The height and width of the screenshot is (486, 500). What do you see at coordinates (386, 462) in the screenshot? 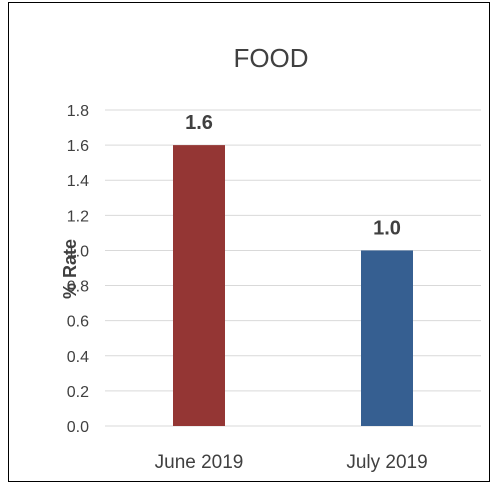
I see `x-category-label: July 2019` at bounding box center [386, 462].